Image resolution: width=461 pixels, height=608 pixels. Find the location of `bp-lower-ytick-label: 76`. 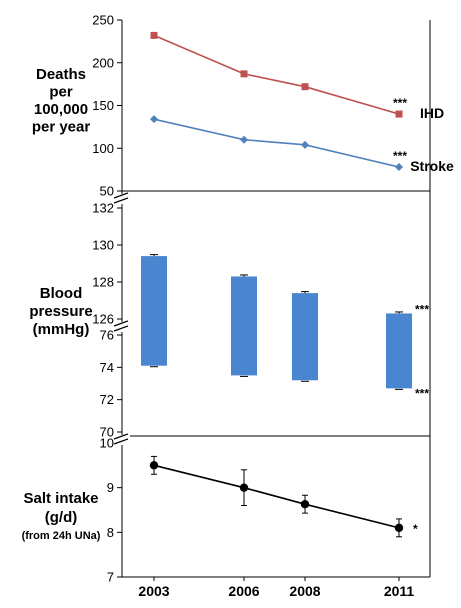

bp-lower-ytick-label: 76 is located at coordinates (107, 335).